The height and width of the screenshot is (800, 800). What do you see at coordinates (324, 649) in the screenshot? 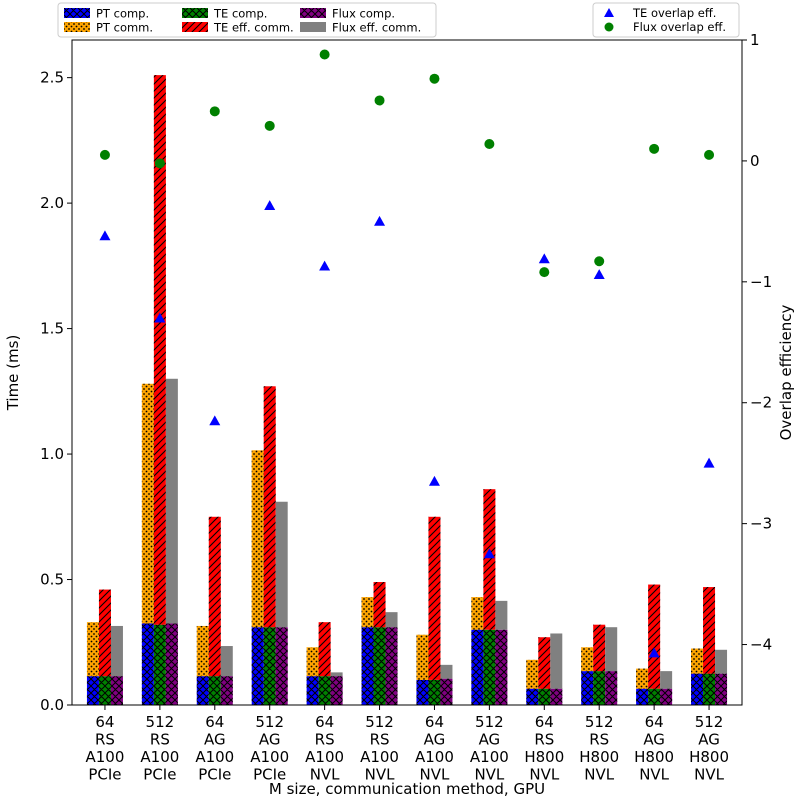
I see `bar-te-comm-4-hatch` at bounding box center [324, 649].